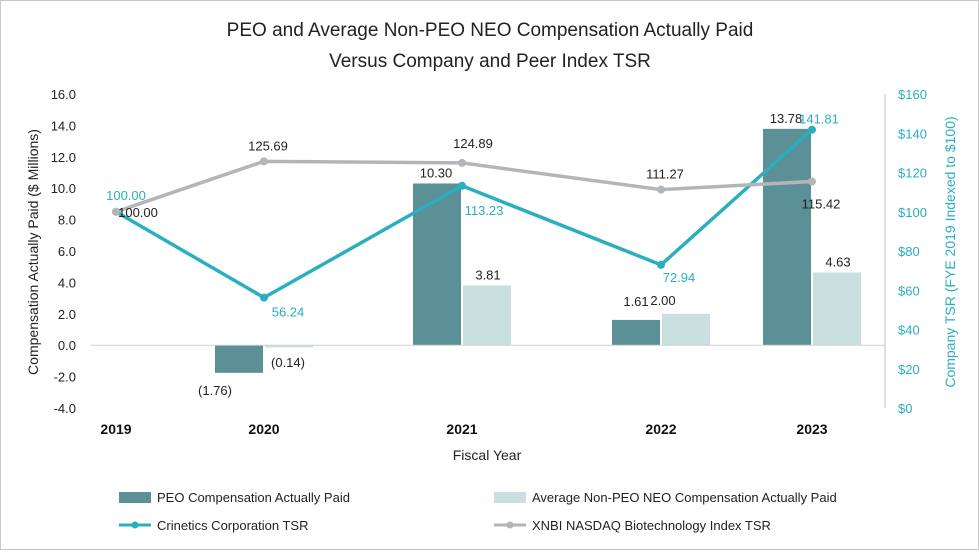 This screenshot has height=554, width=979. I want to click on y2-tick-label: $80, so click(909, 251).